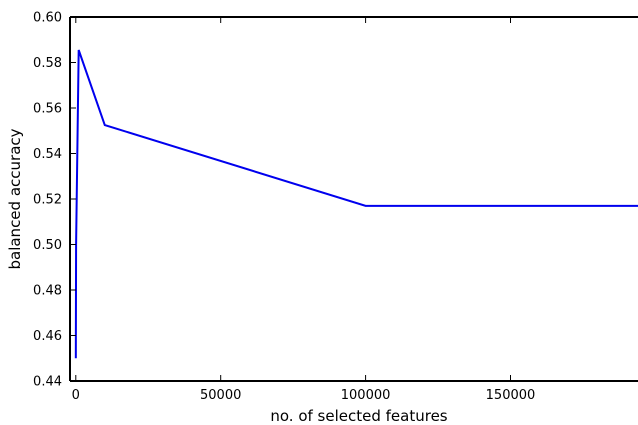 This screenshot has width=638, height=425. I want to click on y-tick-label: 0.56, so click(47, 109).